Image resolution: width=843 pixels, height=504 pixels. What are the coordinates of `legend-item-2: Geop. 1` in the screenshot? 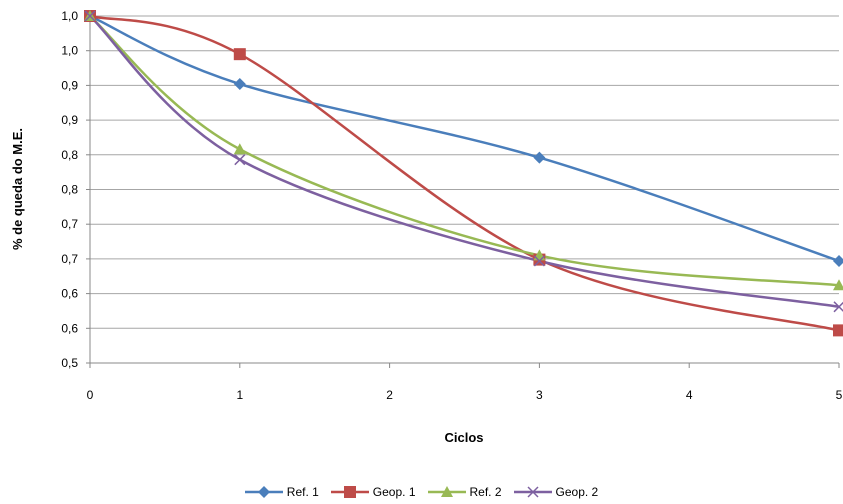 It's located at (373, 492).